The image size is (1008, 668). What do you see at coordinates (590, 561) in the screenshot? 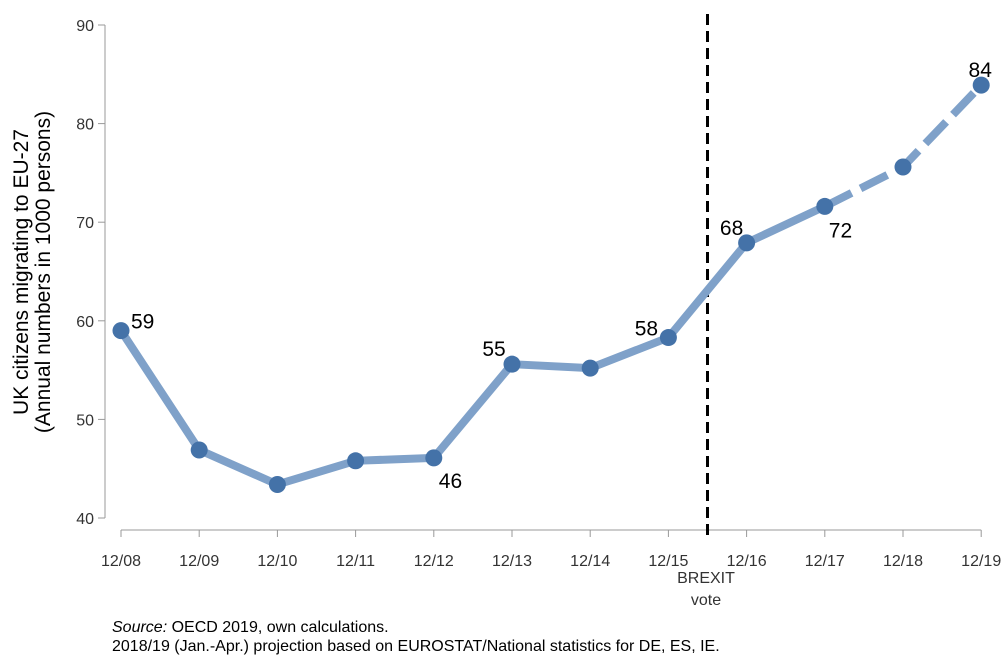
I see `x-tick-label: 12/14` at bounding box center [590, 561].